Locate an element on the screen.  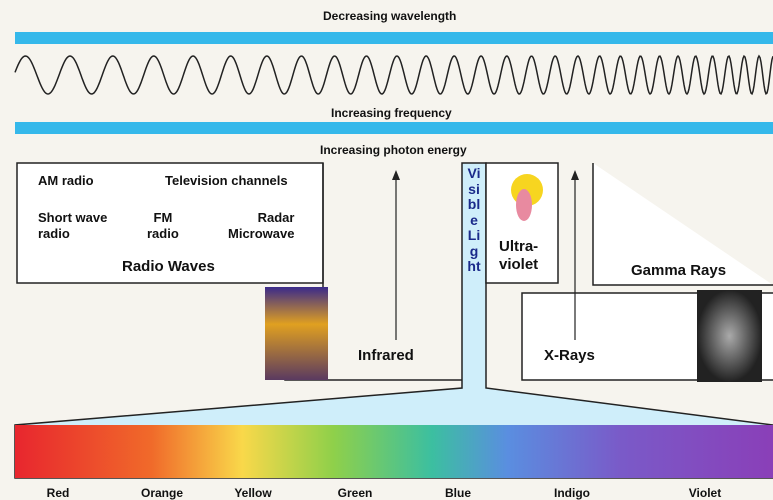
wavelength-bar is located at coordinates (394, 38).